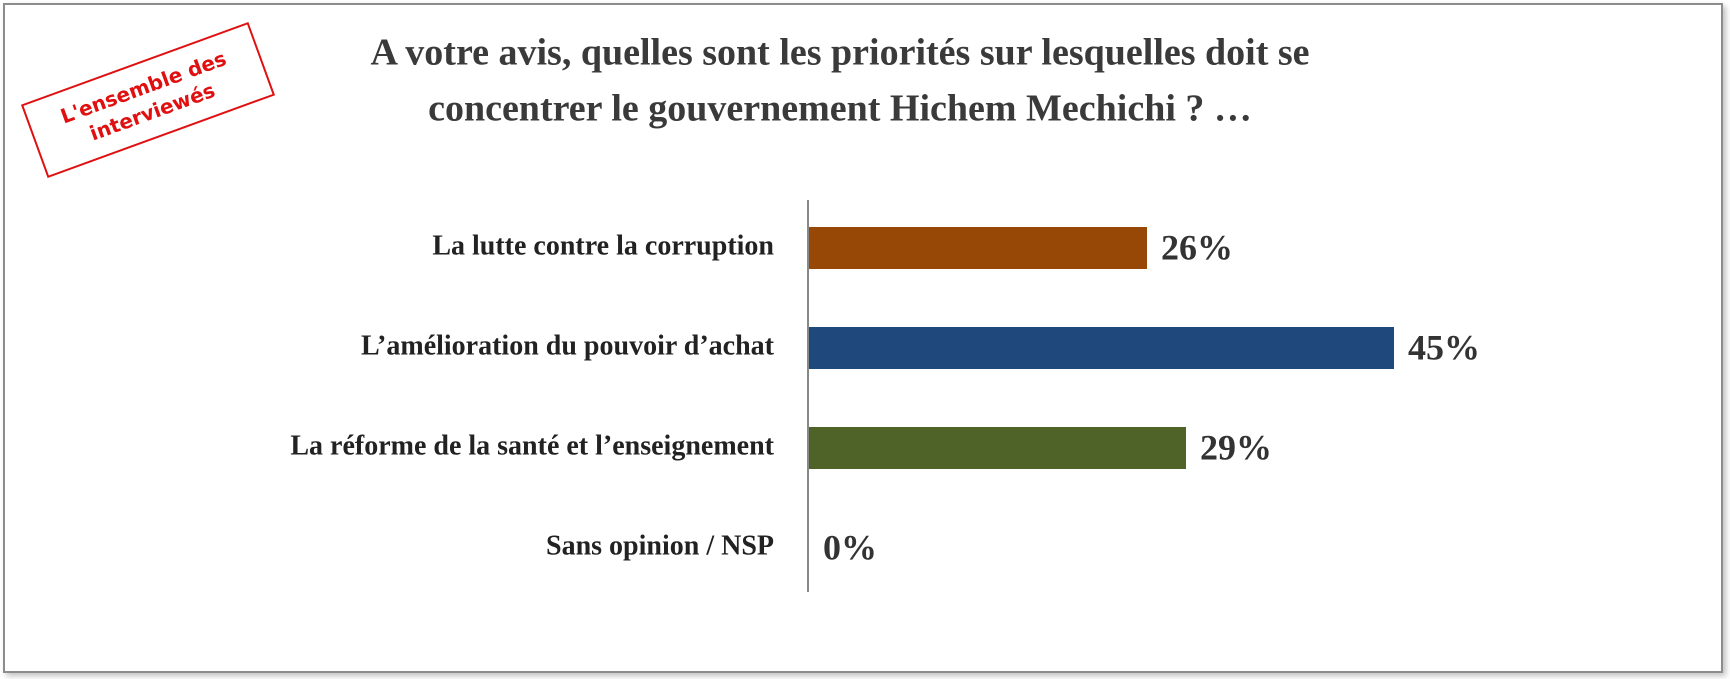  What do you see at coordinates (603, 245) in the screenshot?
I see `category-label: La lutte contre la corruption` at bounding box center [603, 245].